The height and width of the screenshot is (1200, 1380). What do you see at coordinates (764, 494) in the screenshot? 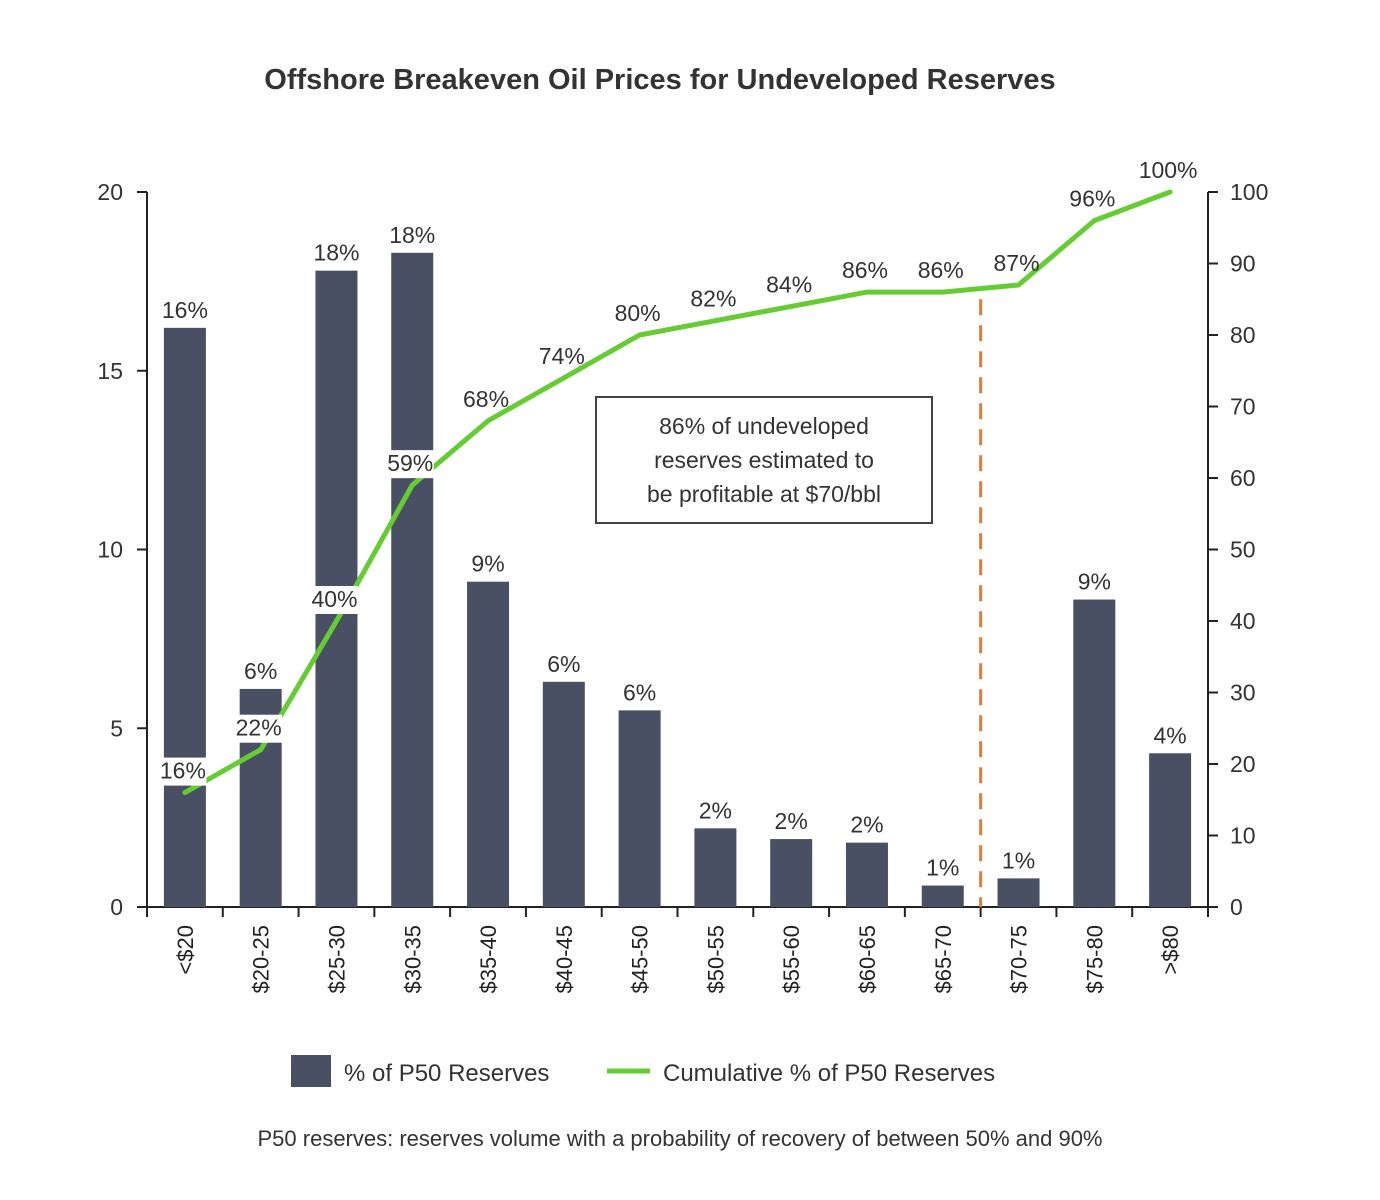
I see `annotation-line-3: be profitable at $70/bbl` at bounding box center [764, 494].